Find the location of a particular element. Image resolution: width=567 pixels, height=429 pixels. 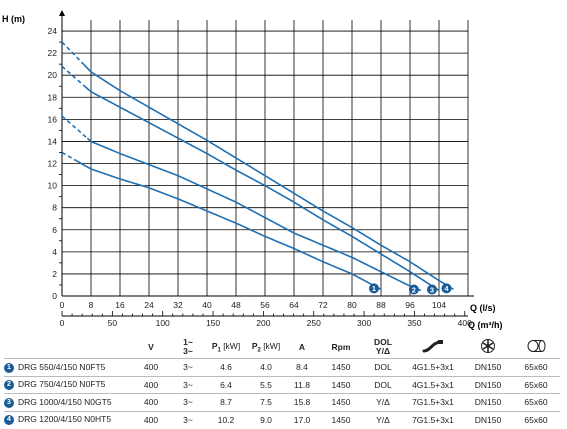

cell-start: DOL is located at coordinates (383, 367).